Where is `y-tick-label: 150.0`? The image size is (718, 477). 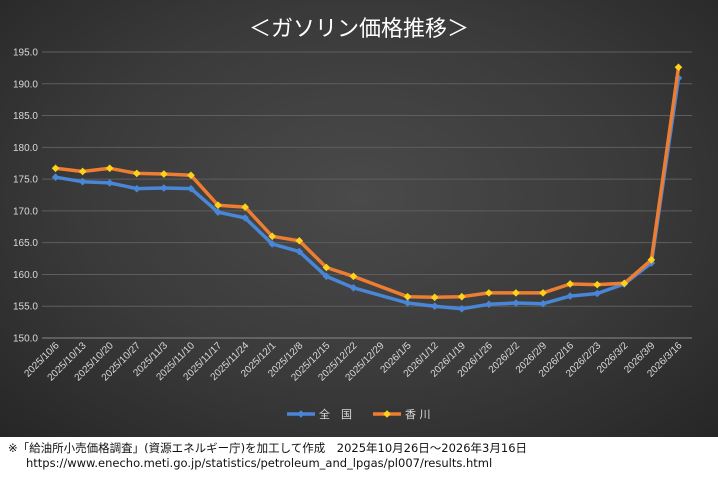
y-tick-label: 150.0 is located at coordinates (25, 339).